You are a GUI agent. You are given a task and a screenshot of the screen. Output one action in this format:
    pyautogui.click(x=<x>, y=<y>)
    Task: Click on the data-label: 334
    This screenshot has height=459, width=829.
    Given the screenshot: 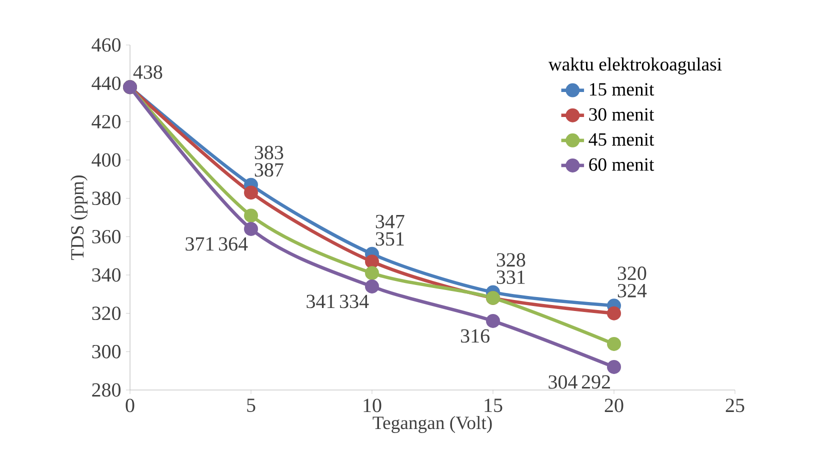 What is the action you would take?
    pyautogui.click(x=354, y=301)
    